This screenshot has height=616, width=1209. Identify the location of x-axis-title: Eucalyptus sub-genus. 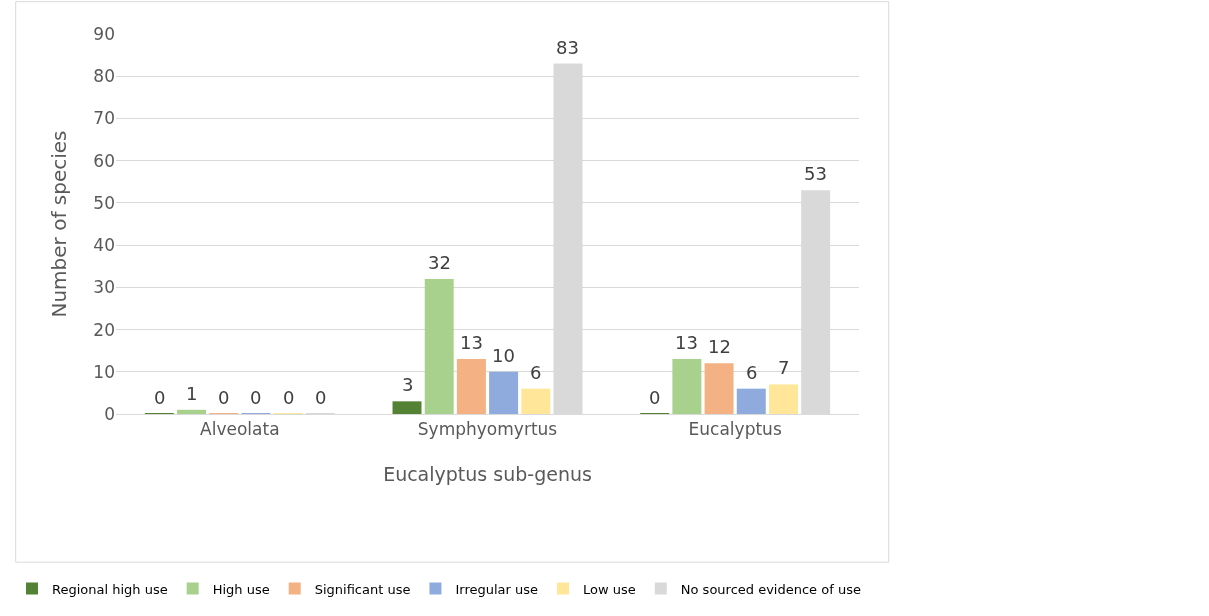
(487, 474).